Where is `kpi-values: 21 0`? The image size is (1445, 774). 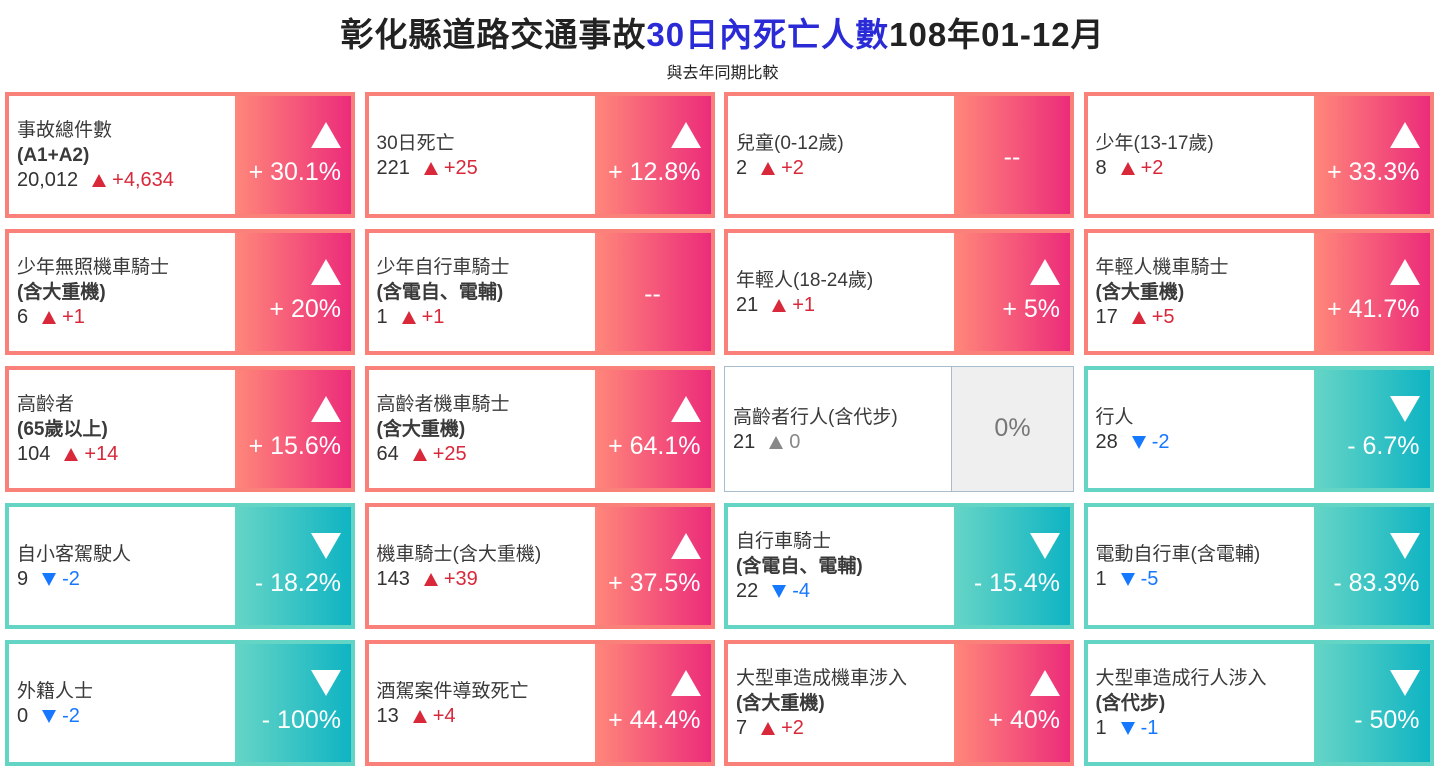 kpi-values: 21 0 is located at coordinates (842, 442).